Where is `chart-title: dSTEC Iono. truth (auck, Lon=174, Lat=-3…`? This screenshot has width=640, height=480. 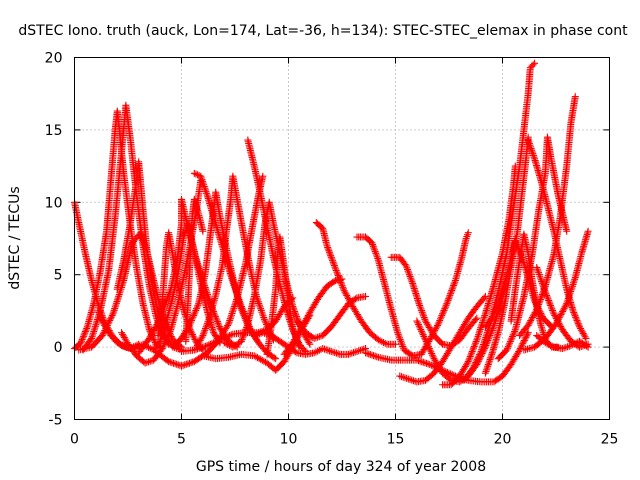 chart-title: dSTEC Iono. truth (auck, Lon=174, Lat=-3… is located at coordinates (323, 31).